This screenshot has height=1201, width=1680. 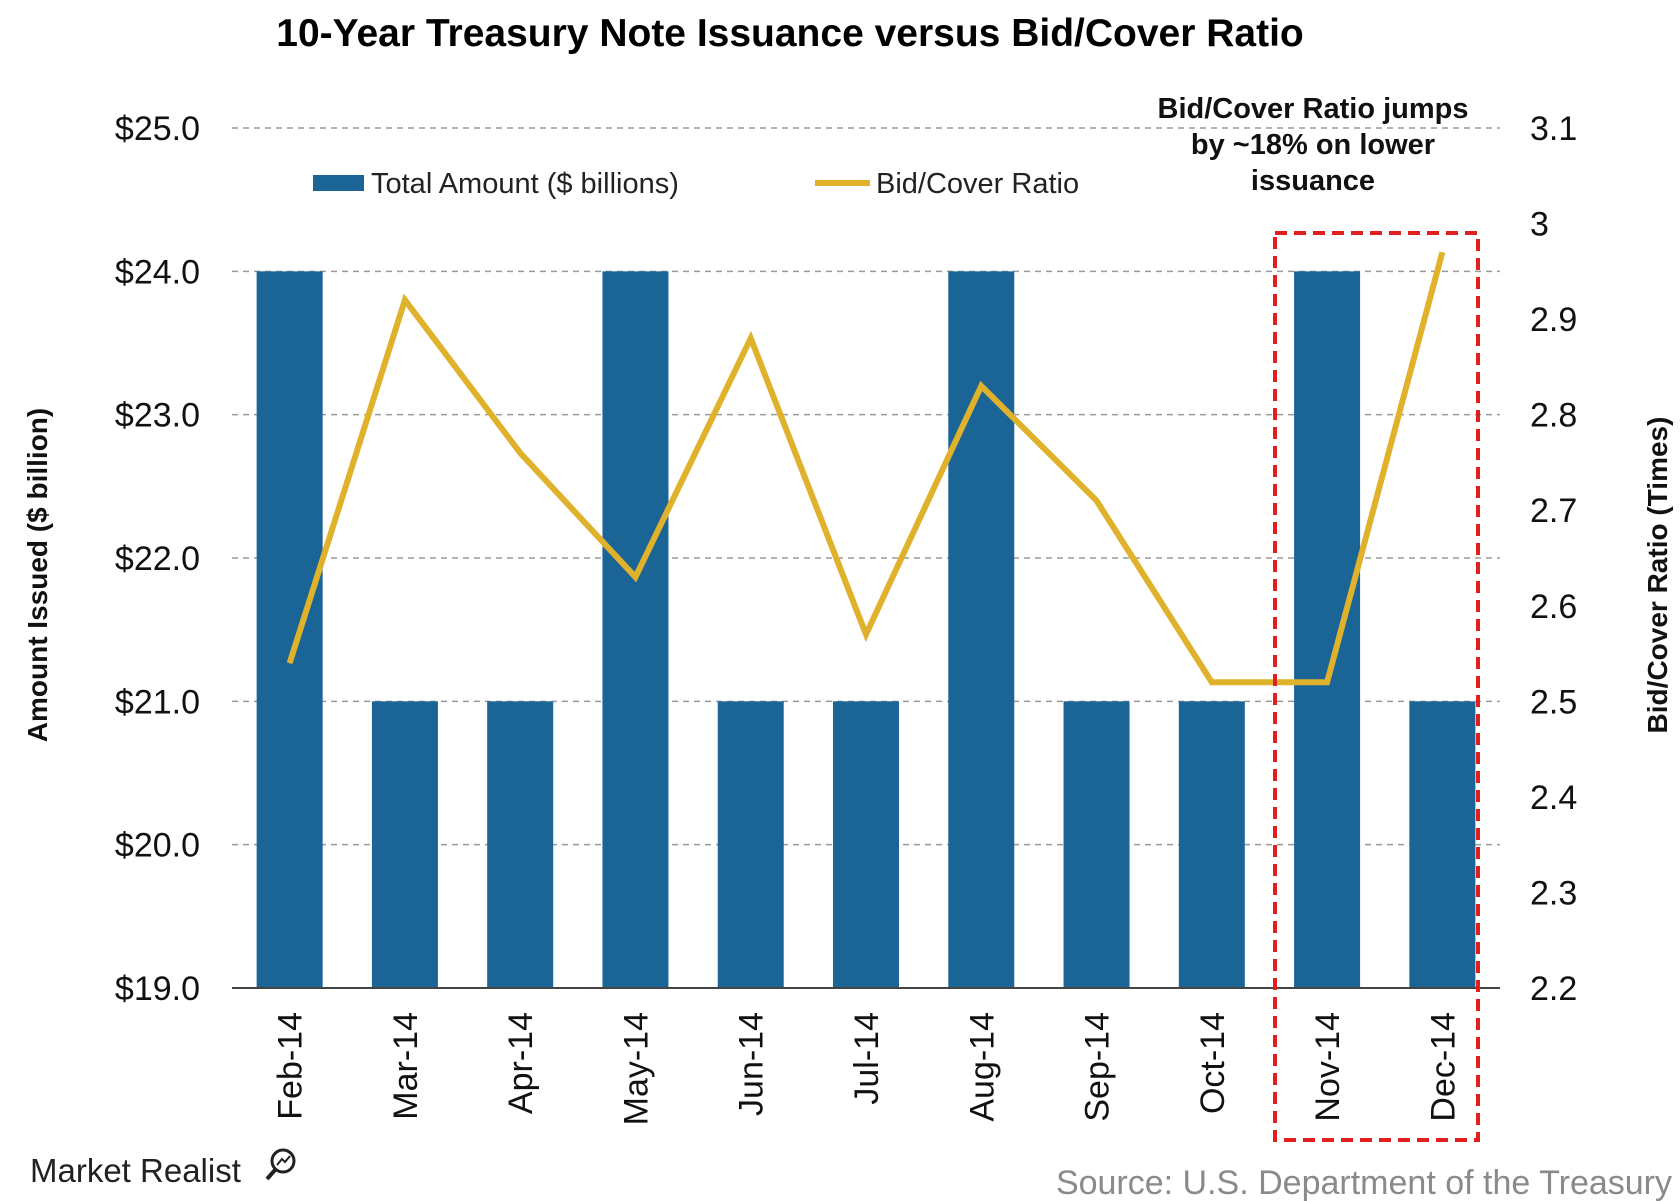 What do you see at coordinates (1213, 1063) in the screenshot?
I see `x-tick-label: Oct-14` at bounding box center [1213, 1063].